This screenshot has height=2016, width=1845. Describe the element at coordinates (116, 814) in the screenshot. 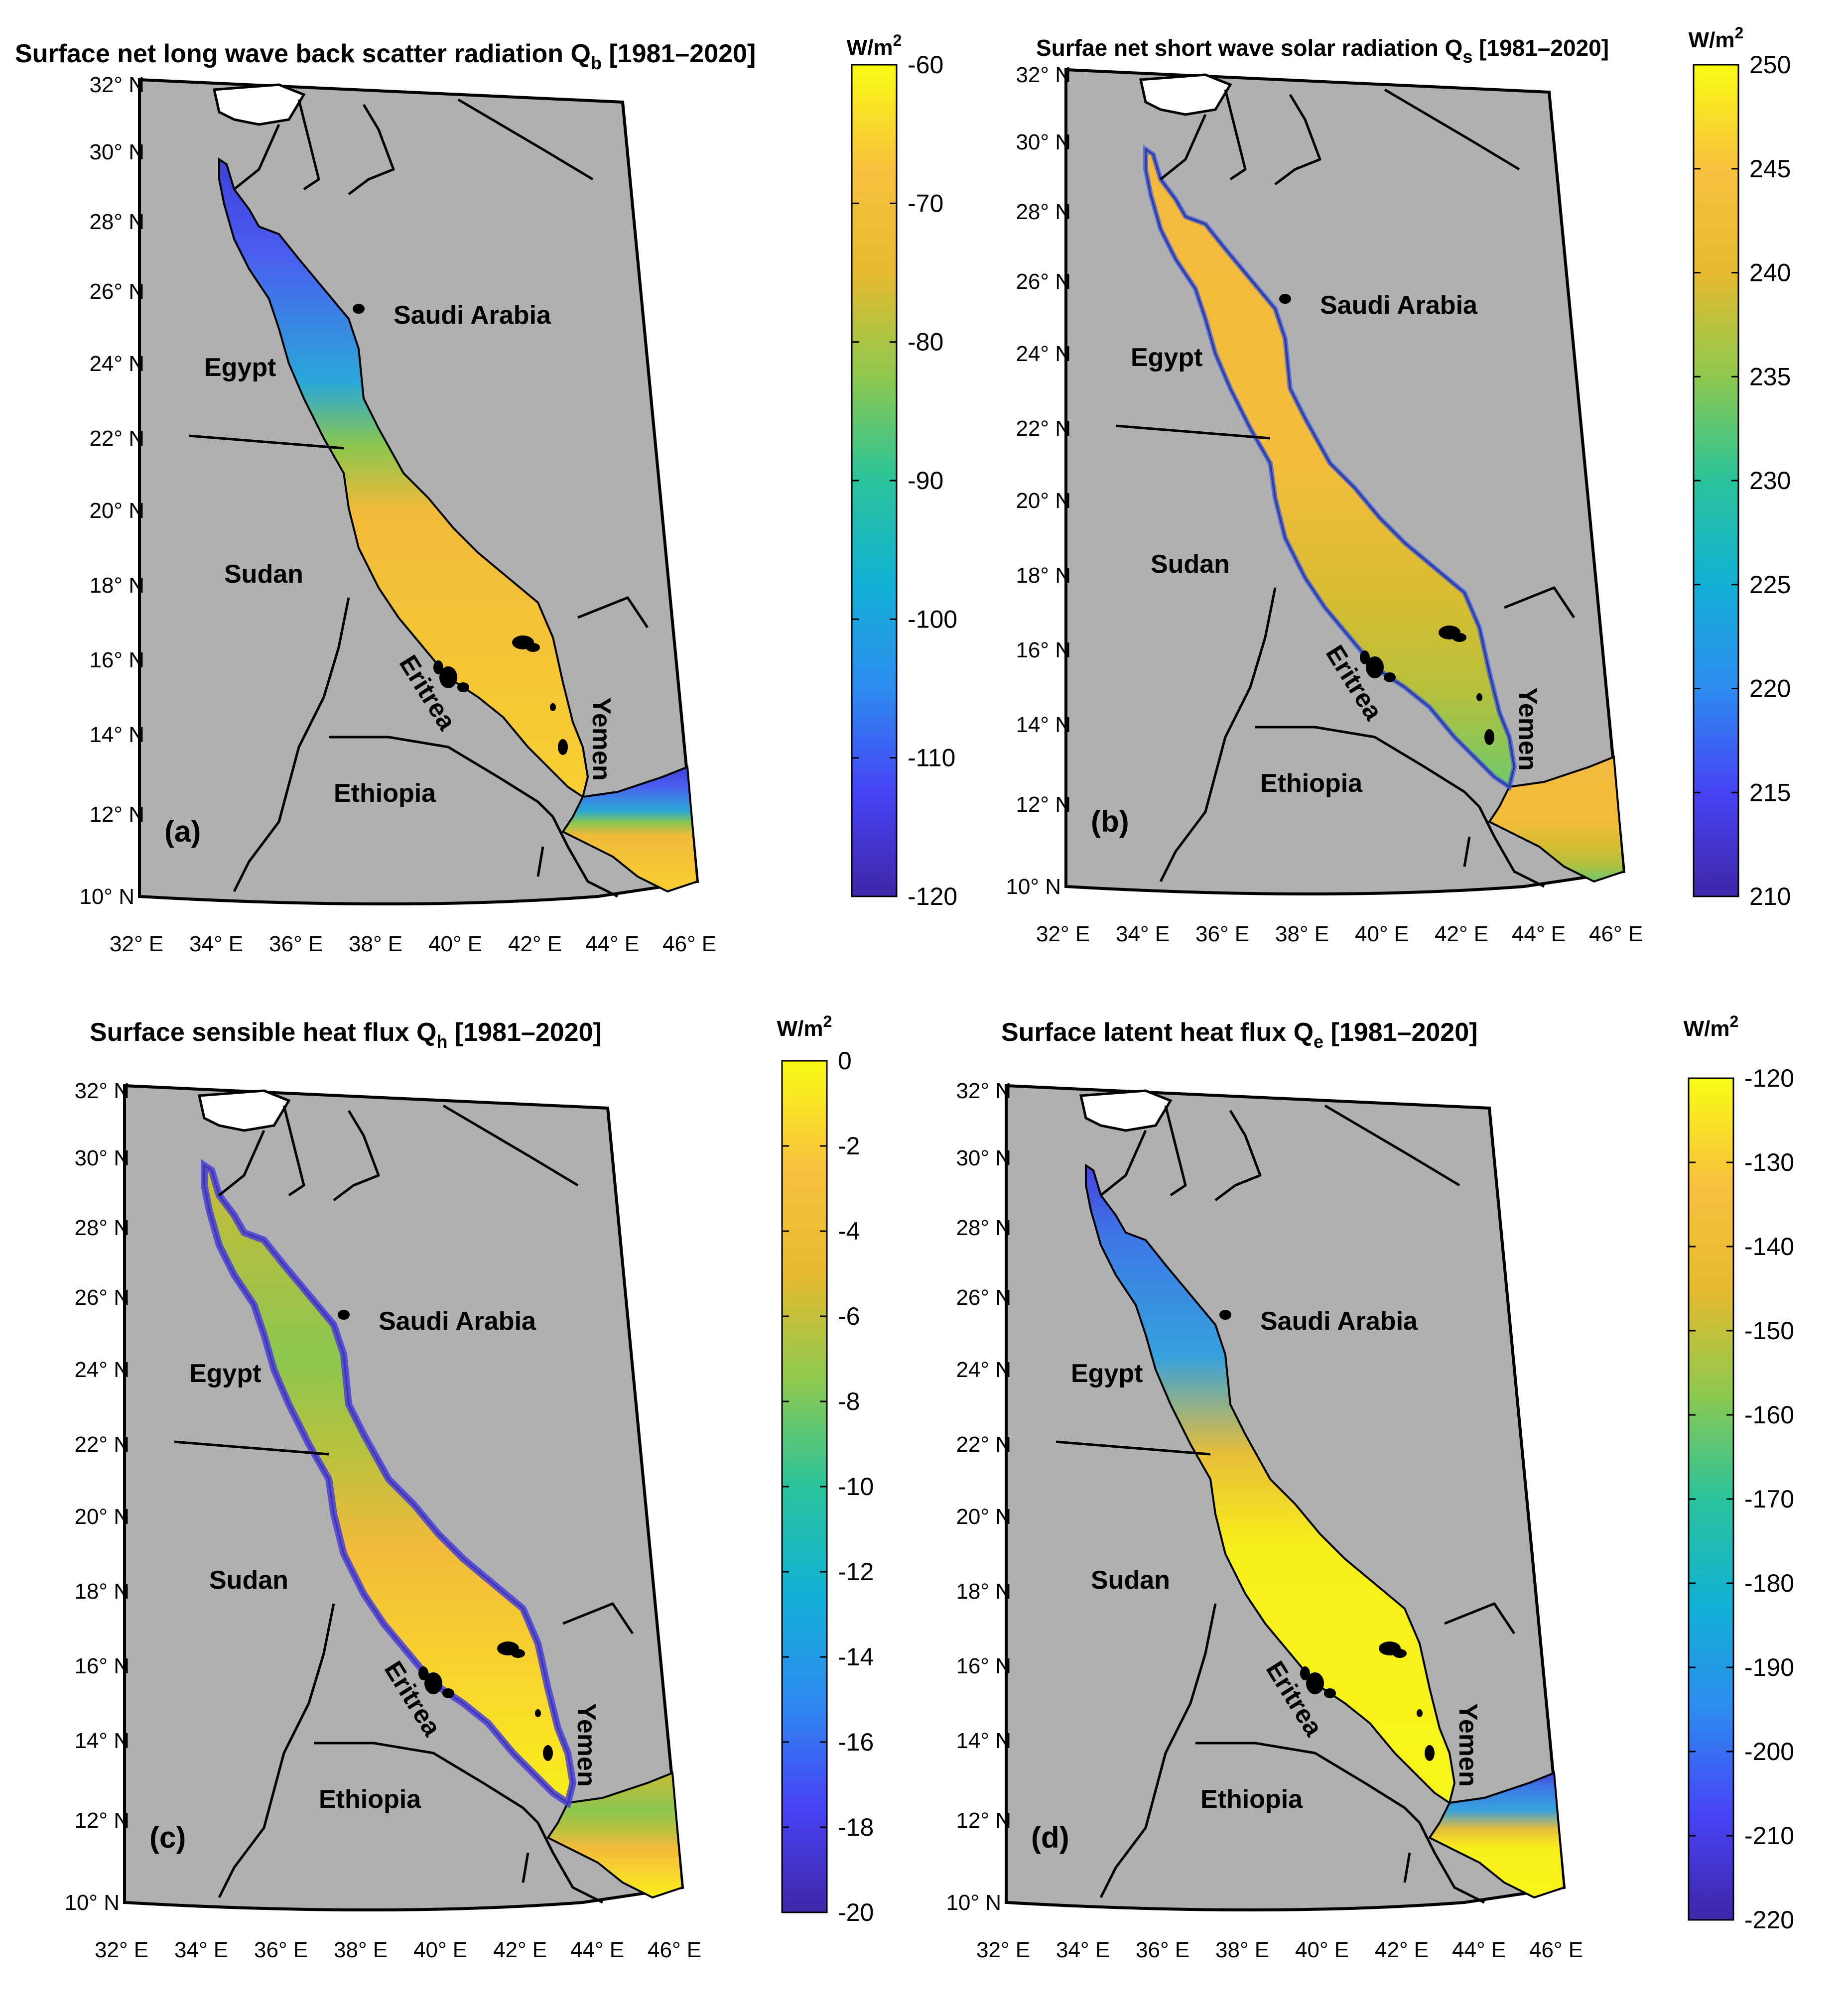

I see `latitude-label: 12° N` at that location.